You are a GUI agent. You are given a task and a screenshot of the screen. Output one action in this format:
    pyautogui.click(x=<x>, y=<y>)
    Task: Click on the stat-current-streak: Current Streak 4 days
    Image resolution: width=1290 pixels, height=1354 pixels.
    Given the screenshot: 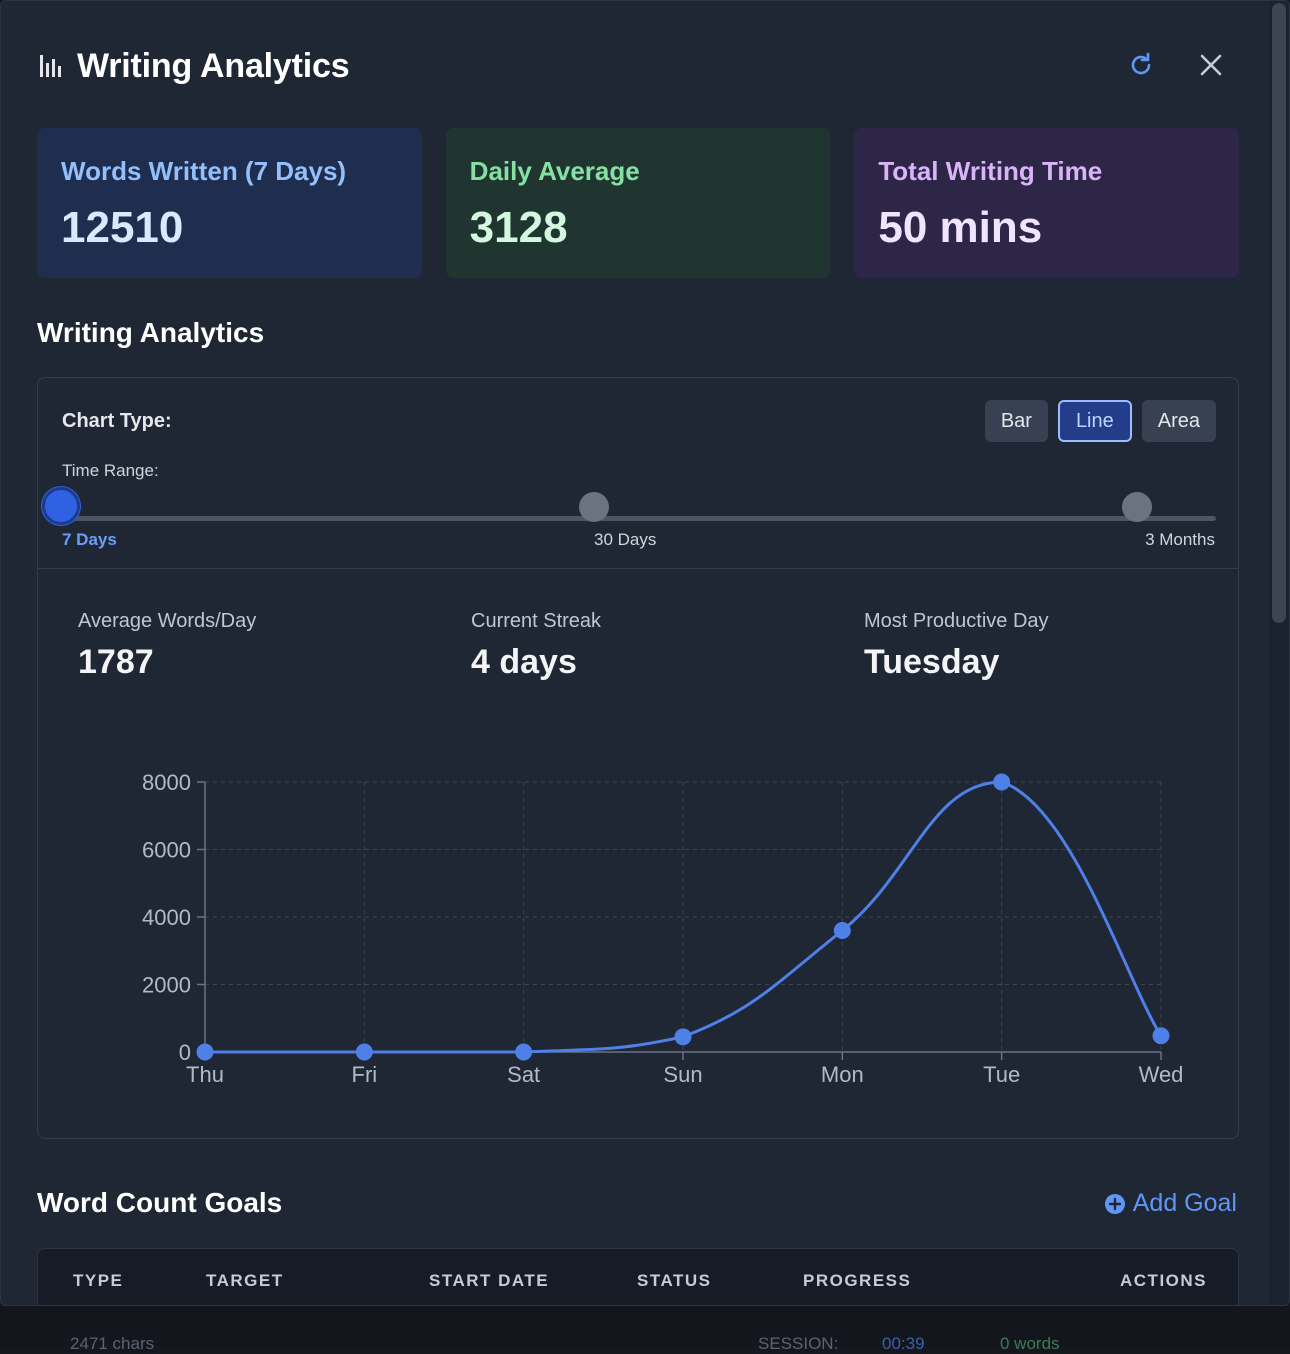 What is the action you would take?
    pyautogui.click(x=536, y=646)
    